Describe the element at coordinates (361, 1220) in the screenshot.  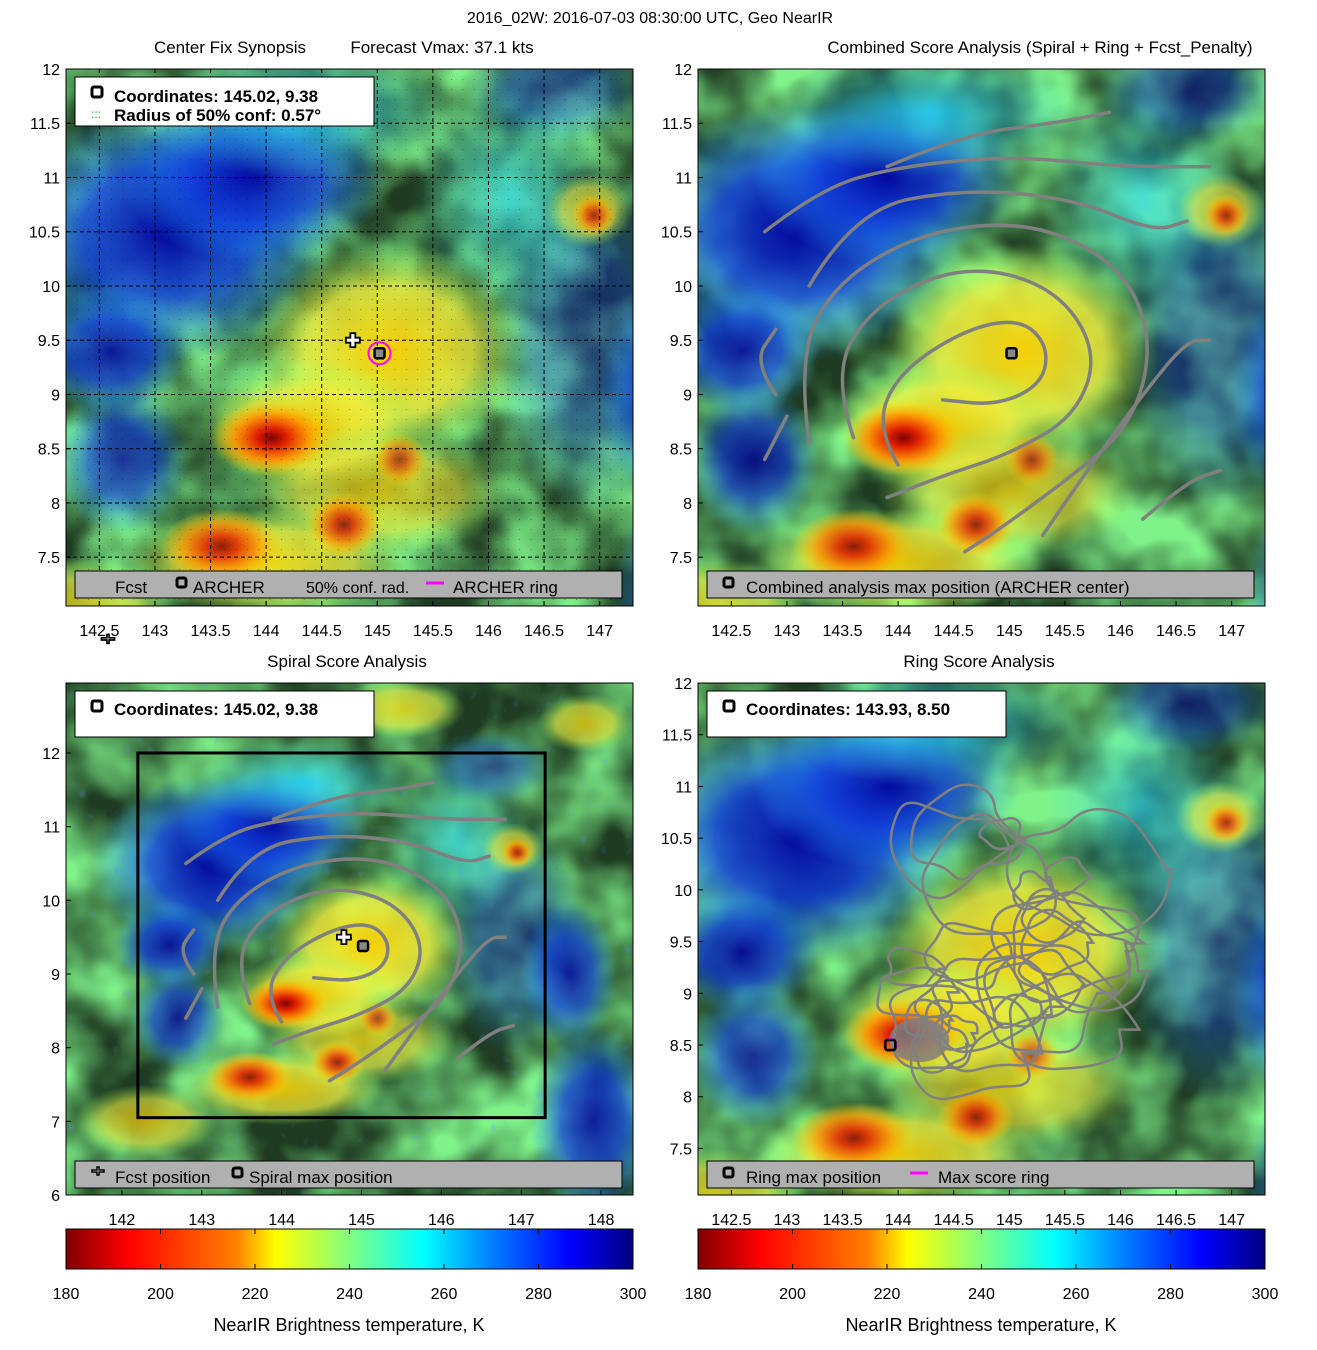
I see `bl-xtick-3: 145` at that location.